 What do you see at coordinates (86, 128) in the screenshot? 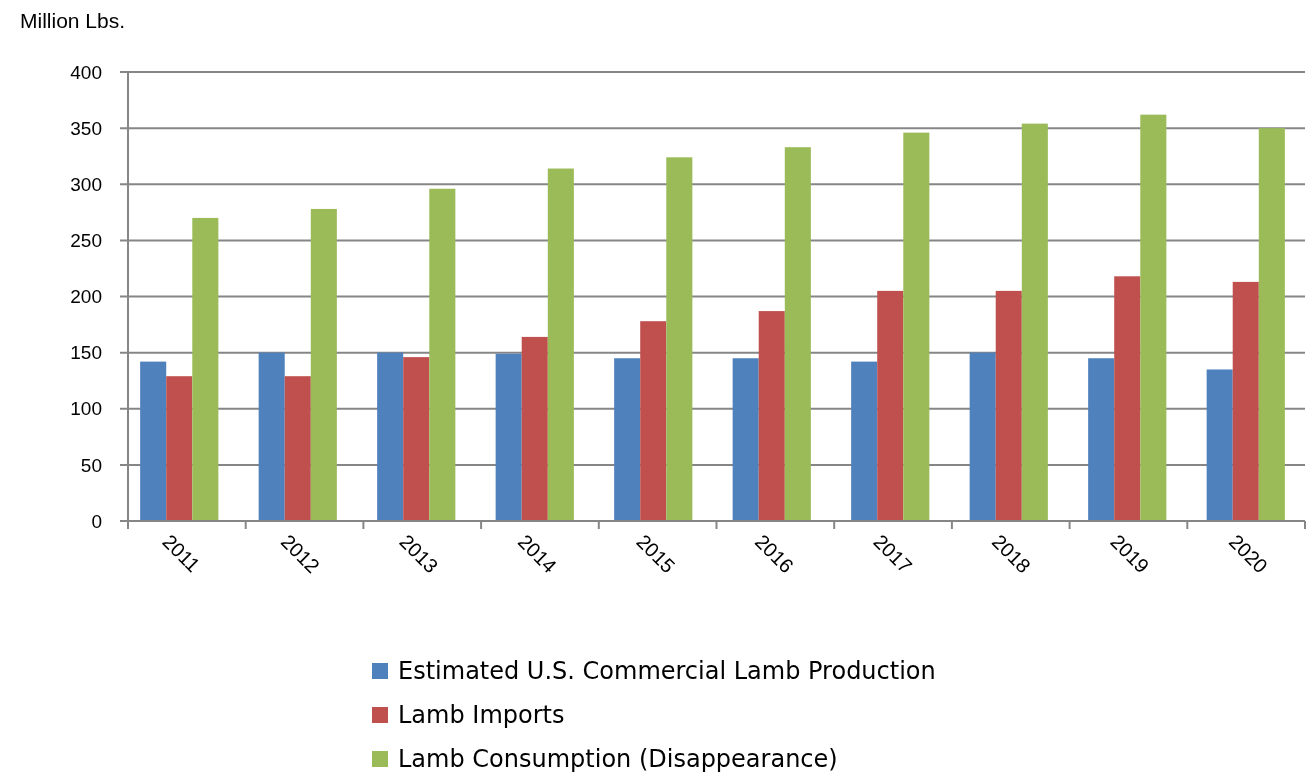
I see `y-tick-label: 350` at bounding box center [86, 128].